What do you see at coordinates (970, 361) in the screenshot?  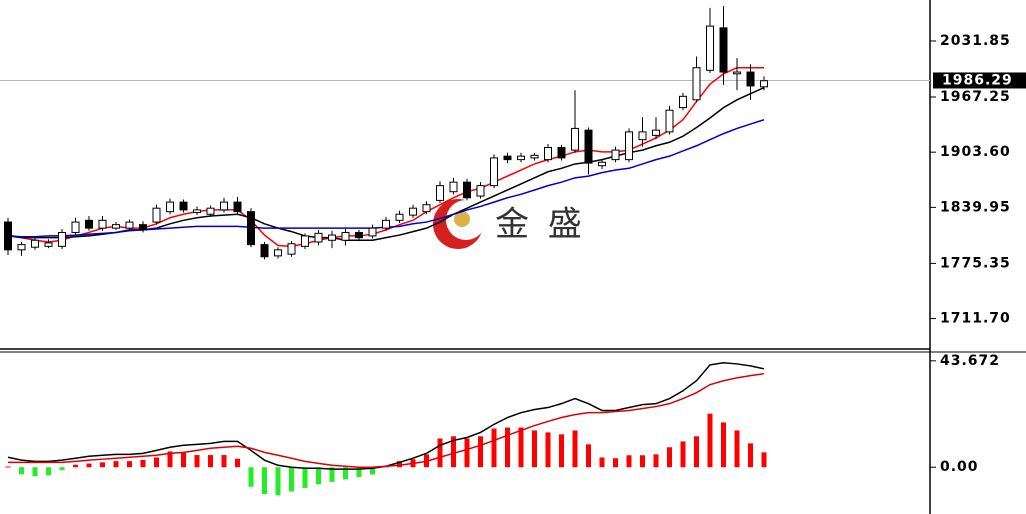 I see `y-tick-label: 43.672` at bounding box center [970, 361].